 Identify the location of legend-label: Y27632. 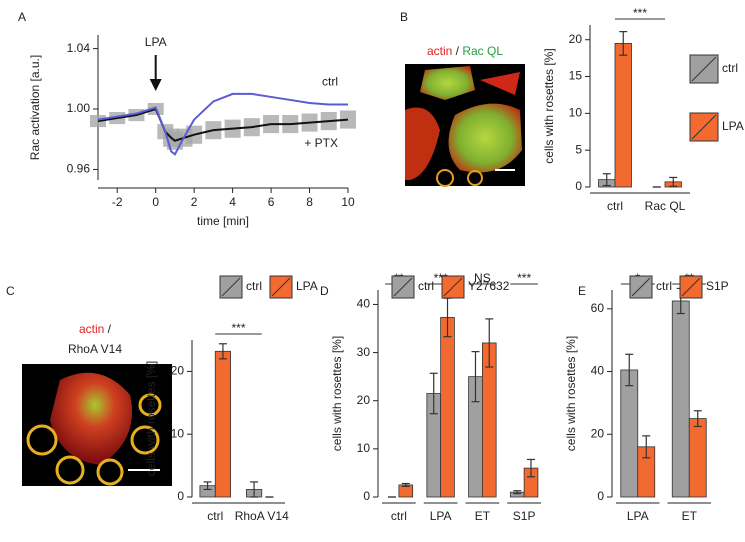
(489, 286).